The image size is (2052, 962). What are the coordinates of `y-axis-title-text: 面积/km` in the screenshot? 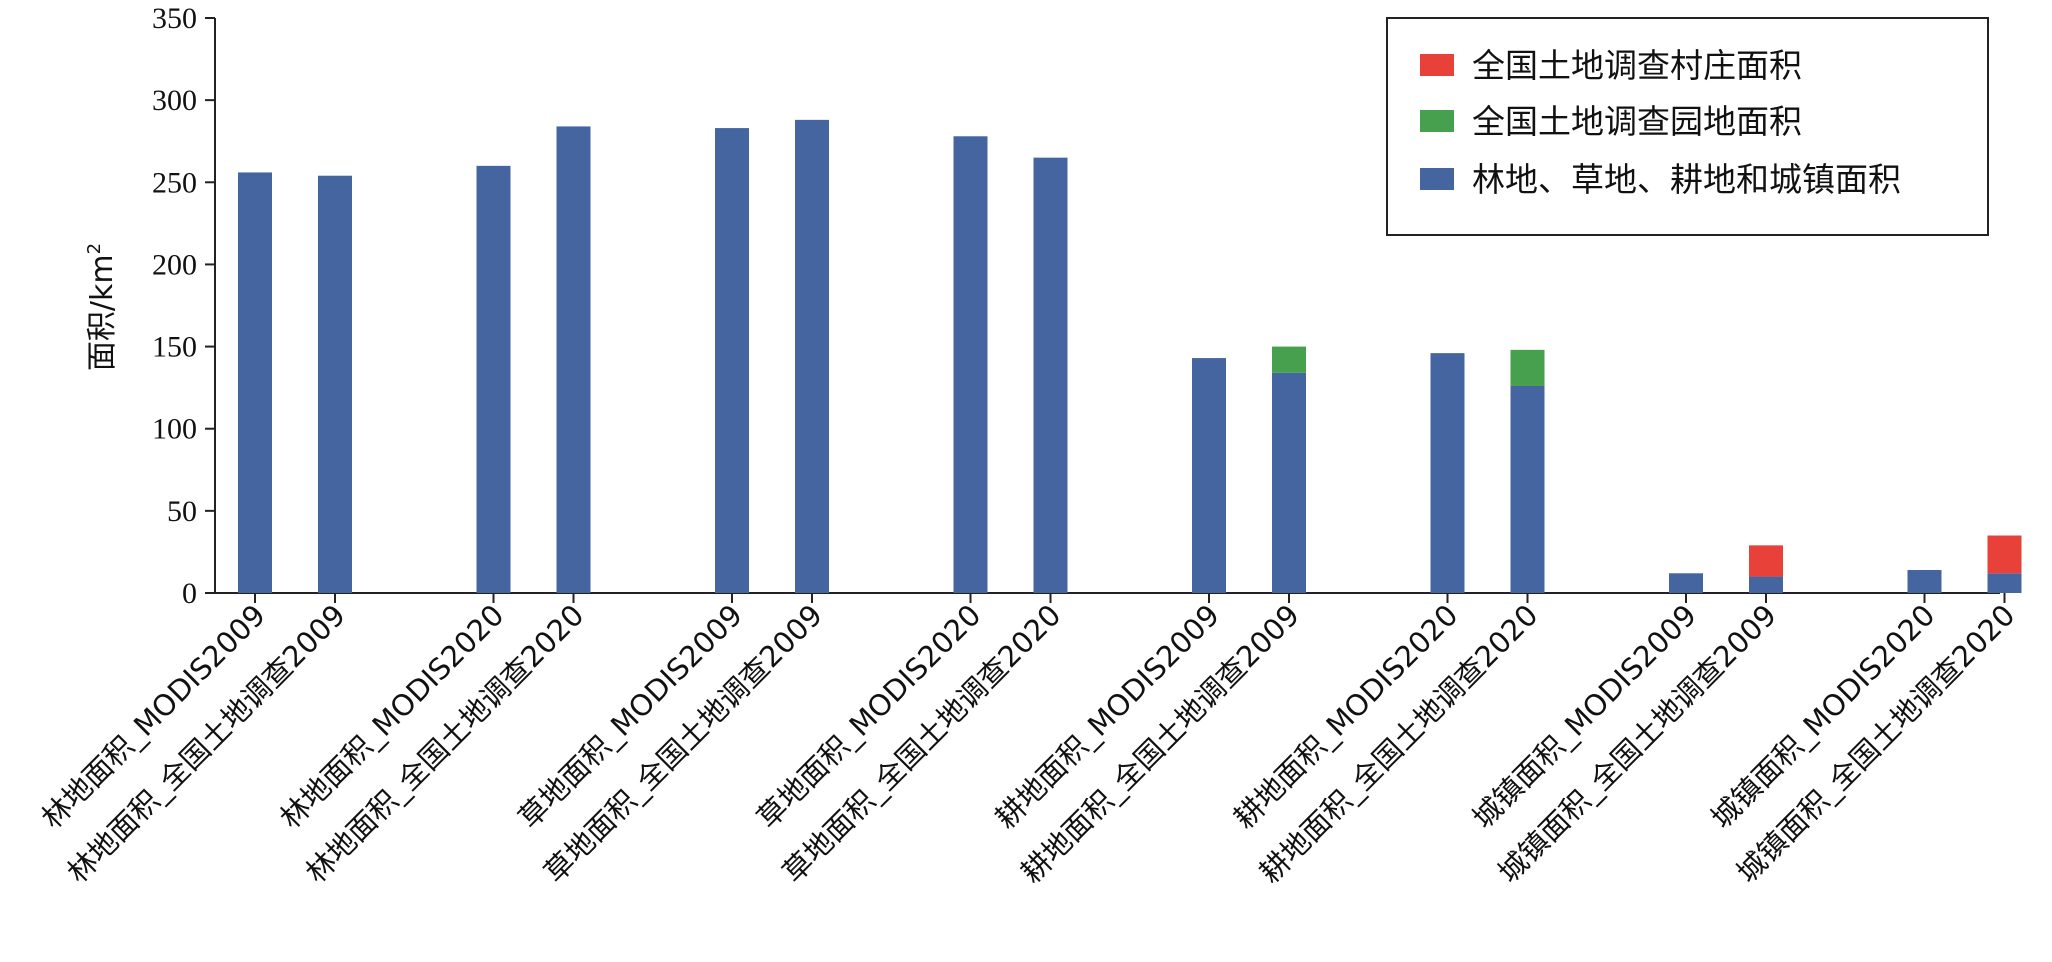 It's located at (102, 312).